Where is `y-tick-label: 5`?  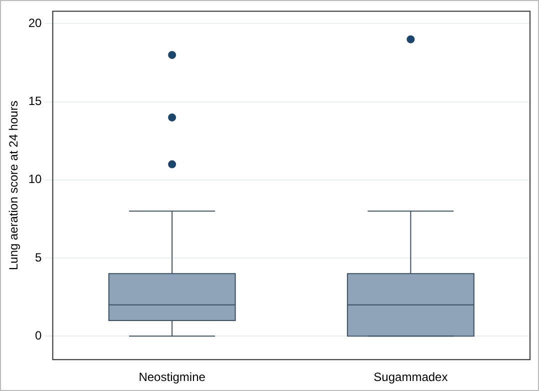
y-tick-label: 5 is located at coordinates (38, 257).